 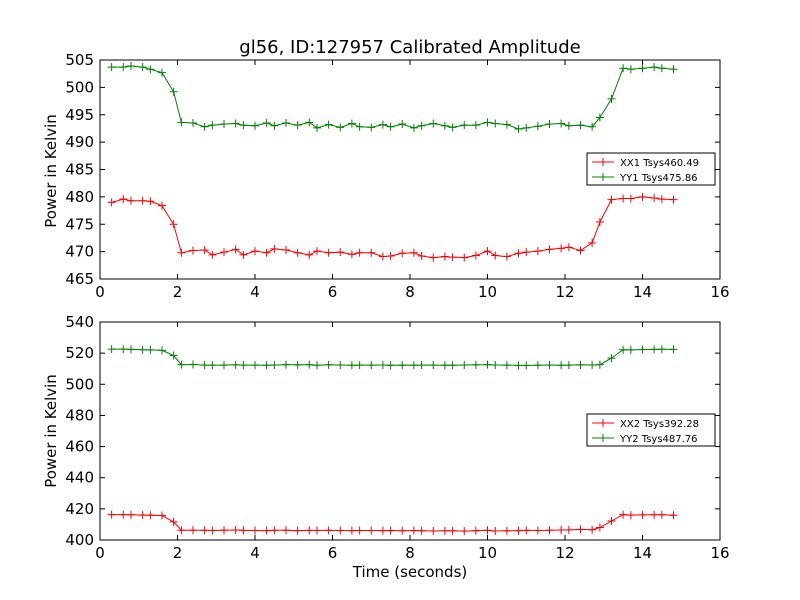 I want to click on bottom-y-tick-label: 420, so click(x=79, y=509).